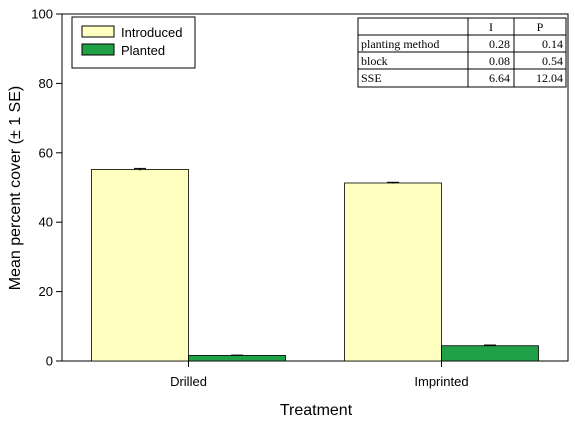 The height and width of the screenshot is (423, 575). Describe the element at coordinates (400, 44) in the screenshot. I see `stats-row-label: planting method` at that location.